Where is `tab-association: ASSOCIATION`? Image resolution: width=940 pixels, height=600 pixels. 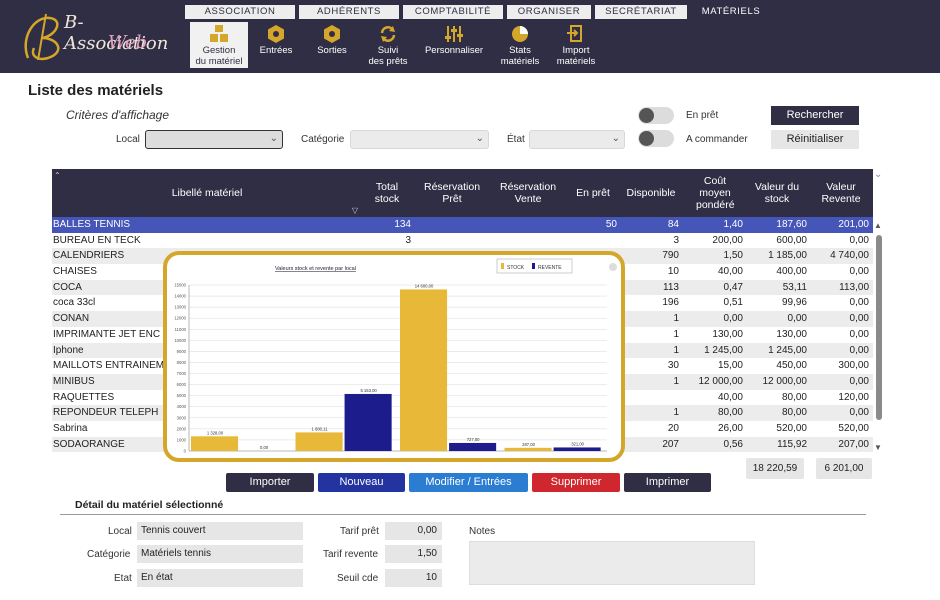
tab-association: ASSOCIATION is located at coordinates (240, 12).